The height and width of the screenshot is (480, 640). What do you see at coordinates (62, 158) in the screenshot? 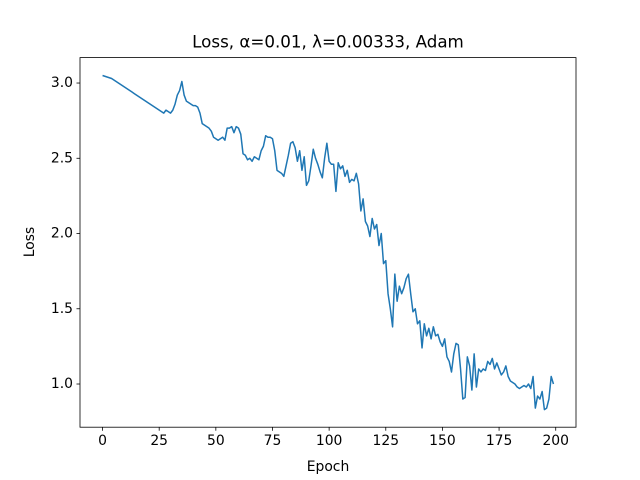
I see `y-tick-label: 2.5` at bounding box center [62, 158].